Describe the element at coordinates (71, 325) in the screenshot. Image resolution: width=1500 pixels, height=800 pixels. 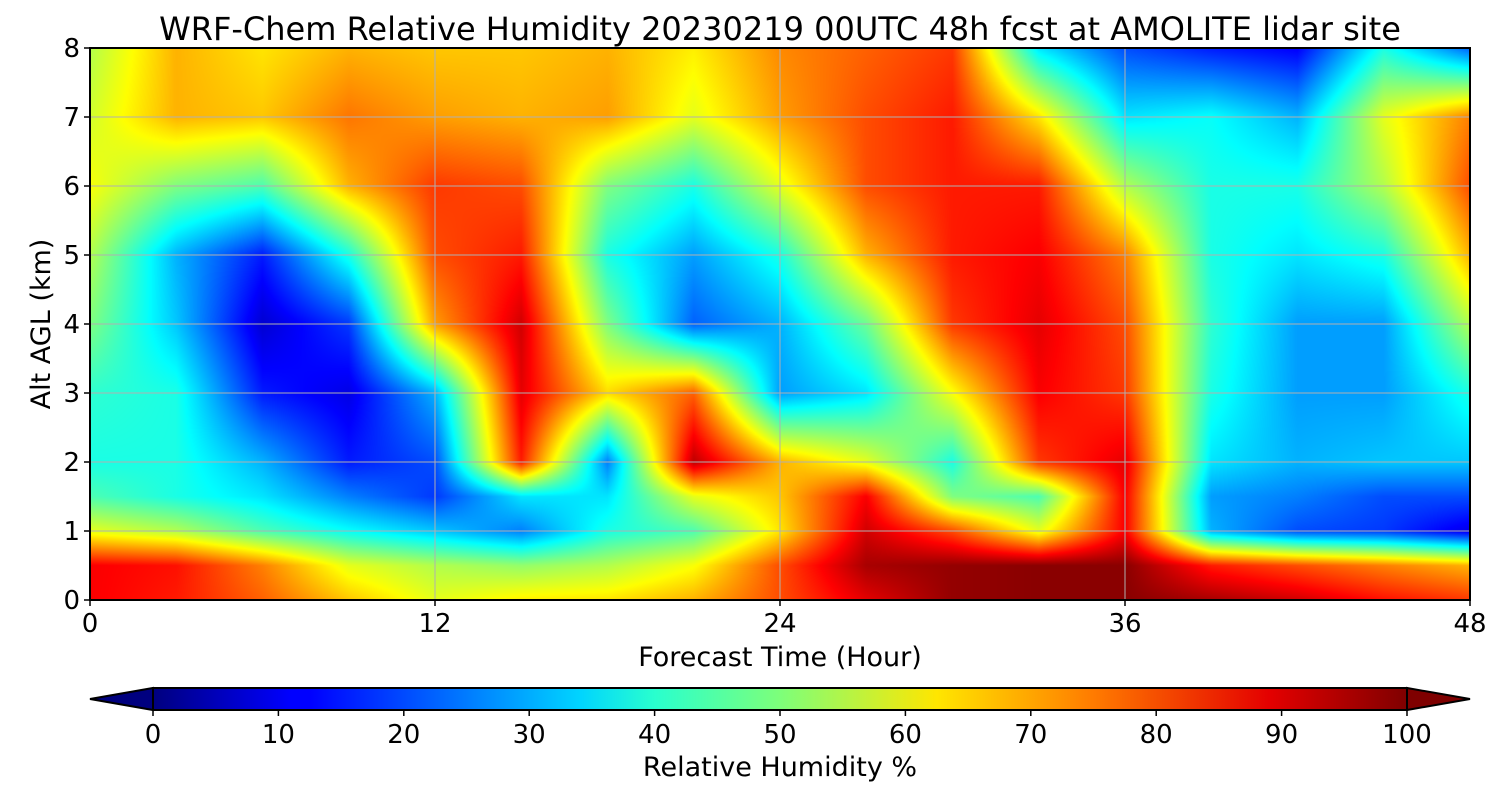
I see `y-tick-label: 4` at that location.